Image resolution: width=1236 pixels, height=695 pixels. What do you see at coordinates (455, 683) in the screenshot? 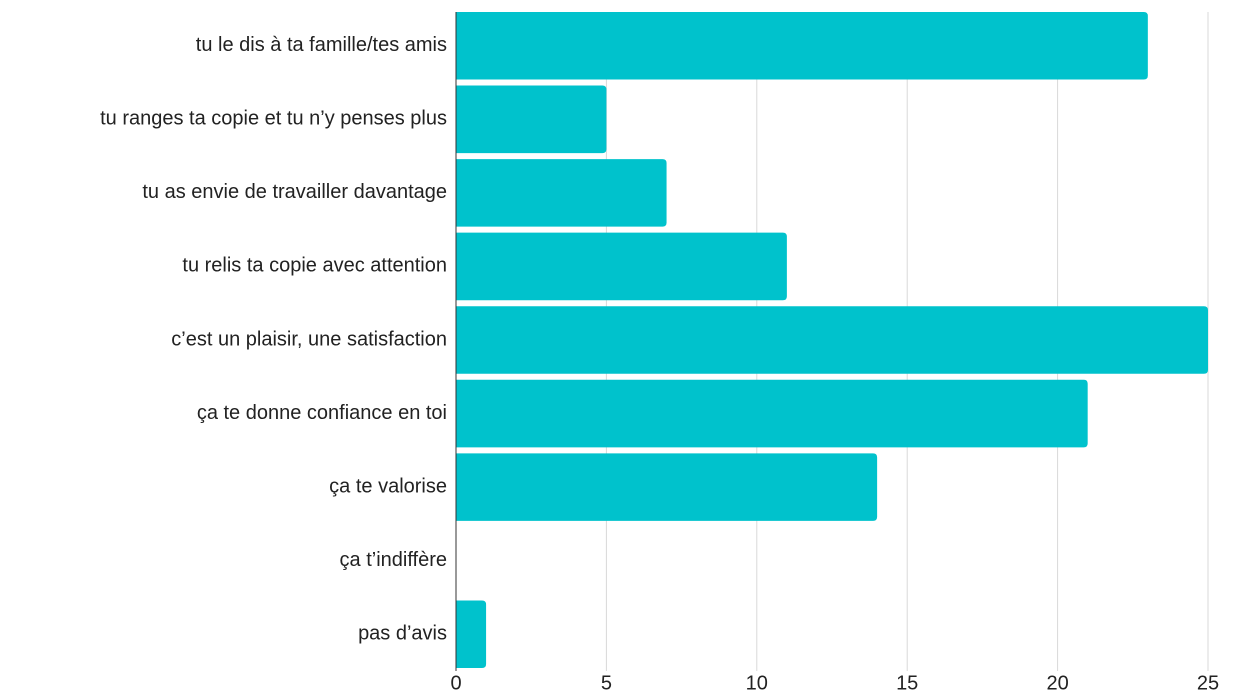
I see `x-tick-label: 0` at bounding box center [455, 683].